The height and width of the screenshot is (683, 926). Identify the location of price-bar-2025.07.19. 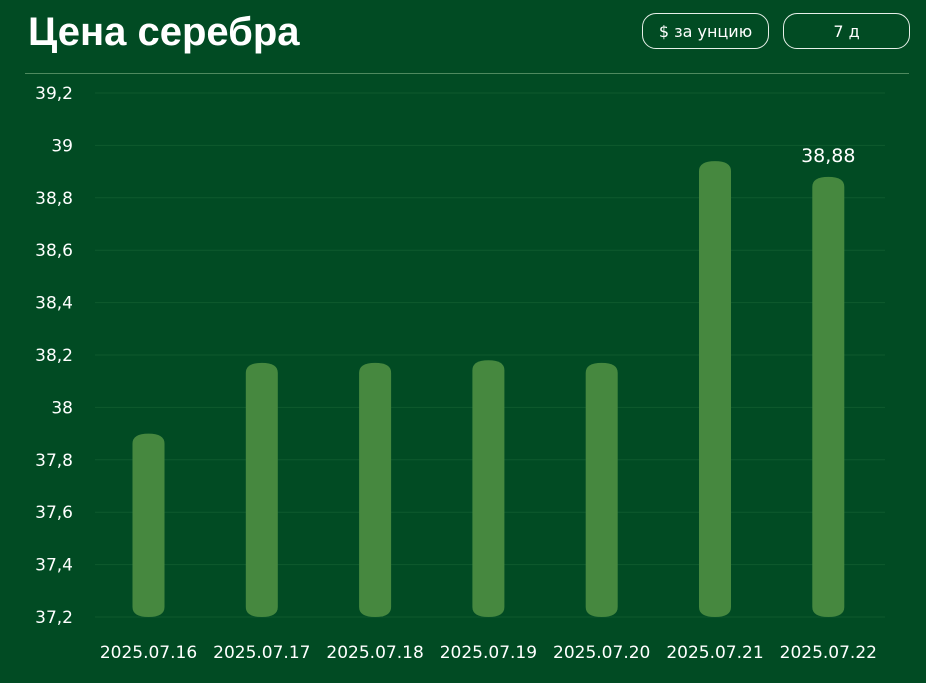
(488, 488).